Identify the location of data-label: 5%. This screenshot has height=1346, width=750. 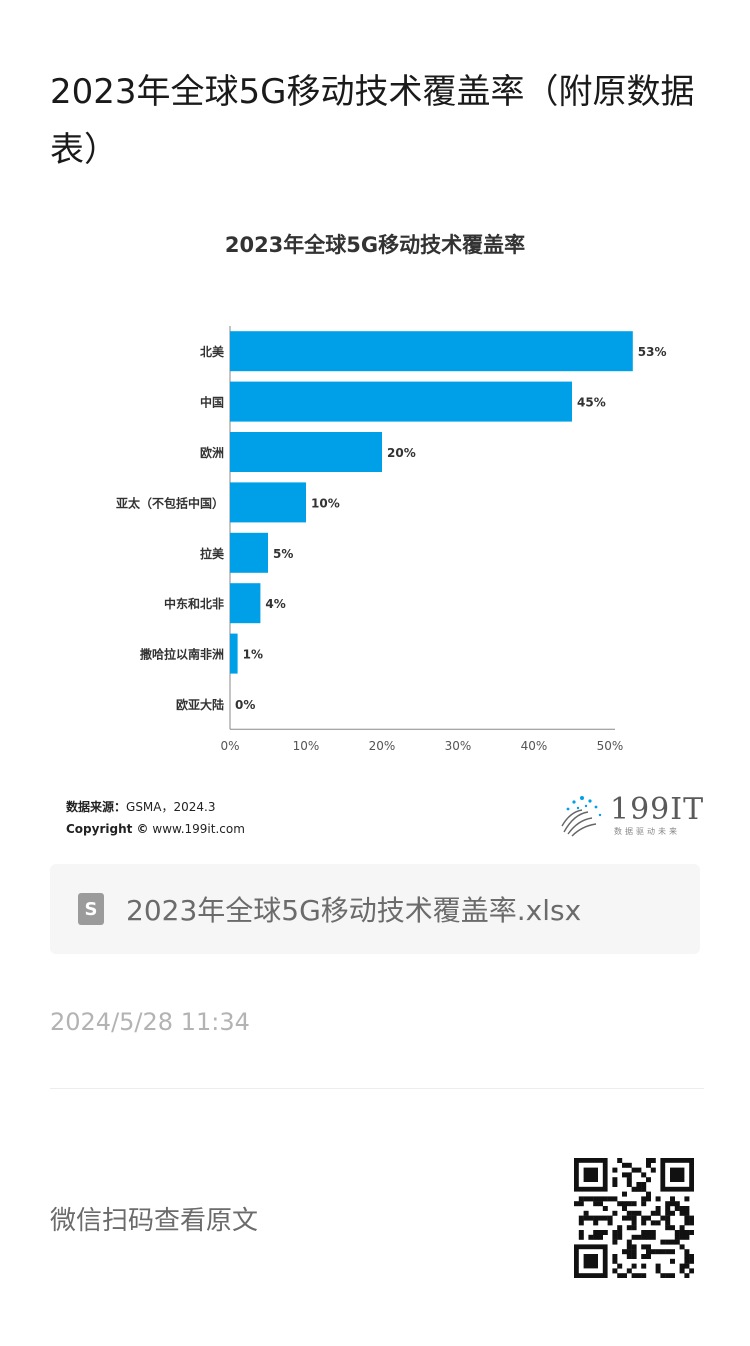
(283, 554).